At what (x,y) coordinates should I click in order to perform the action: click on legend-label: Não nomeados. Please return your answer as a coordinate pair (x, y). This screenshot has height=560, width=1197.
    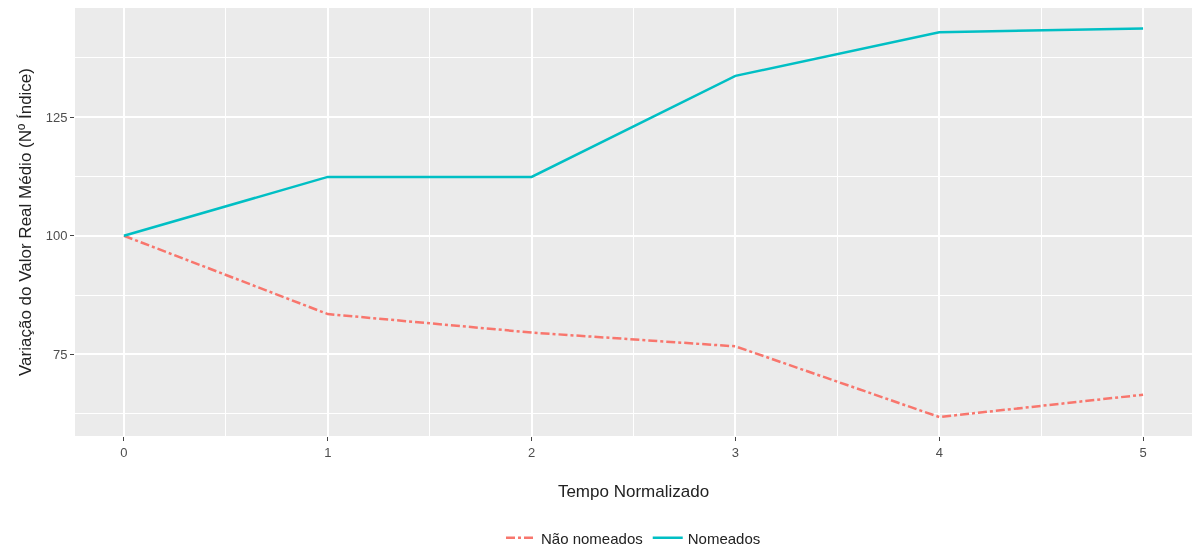
    Looking at the image, I should click on (592, 538).